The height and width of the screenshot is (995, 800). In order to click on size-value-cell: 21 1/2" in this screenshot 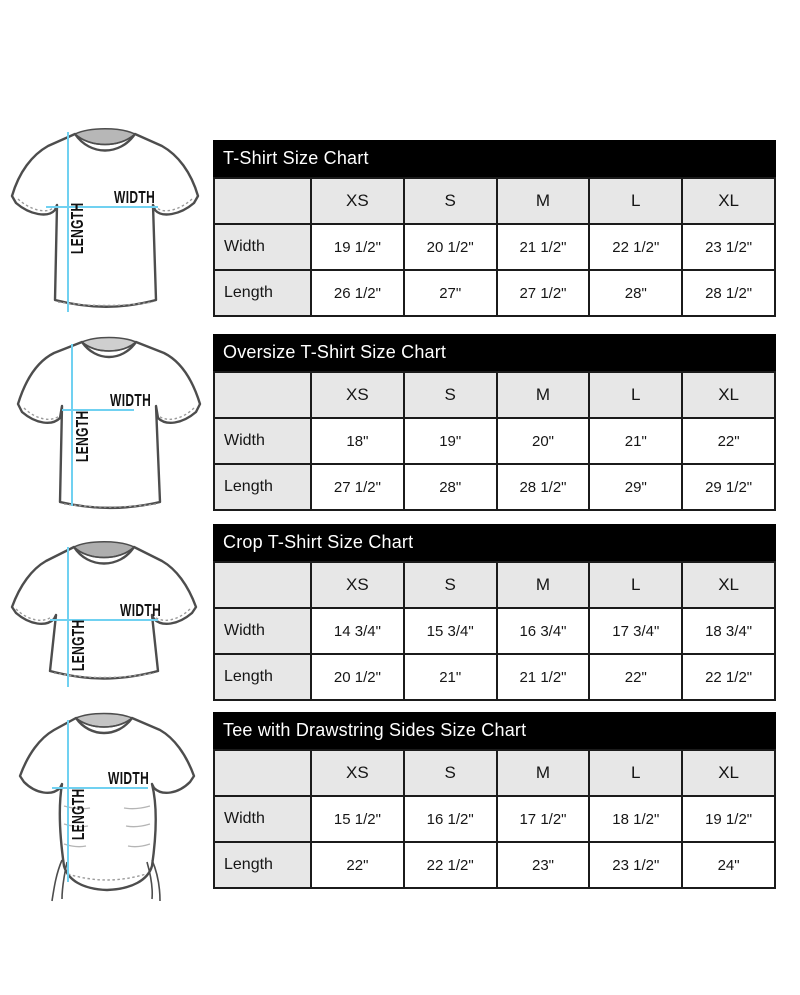, I will do `click(543, 677)`.